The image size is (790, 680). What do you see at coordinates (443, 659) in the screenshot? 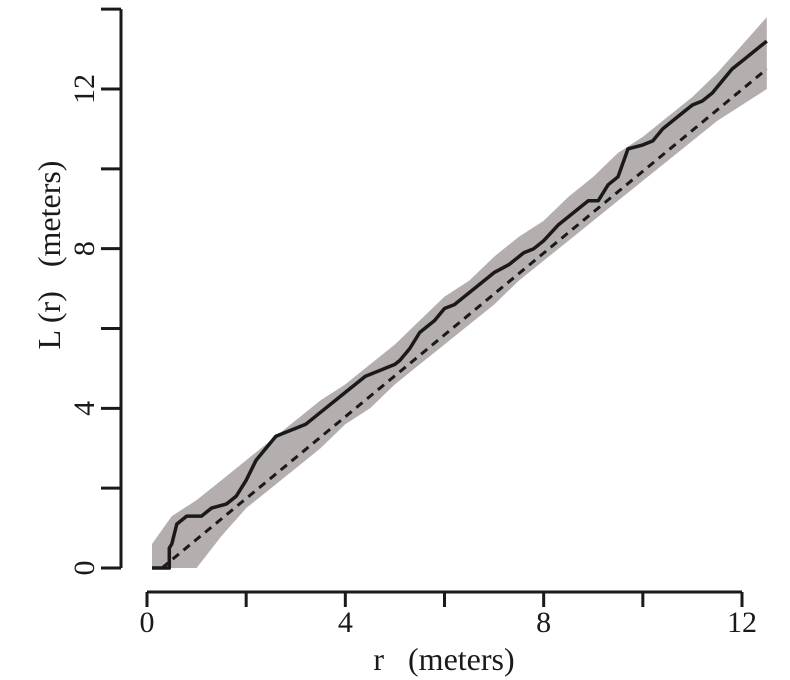
I see `x-axis-title: r (meters)` at bounding box center [443, 659].